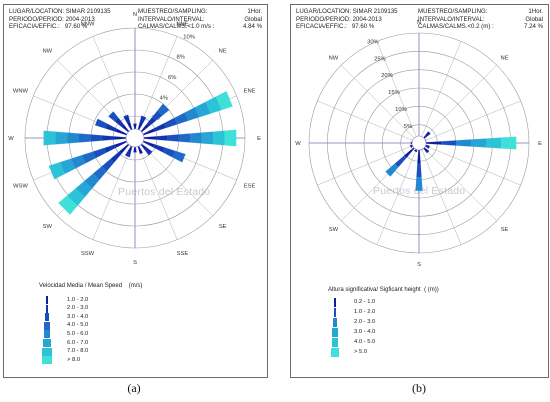  I want to click on petal-ne, so click(427, 135).